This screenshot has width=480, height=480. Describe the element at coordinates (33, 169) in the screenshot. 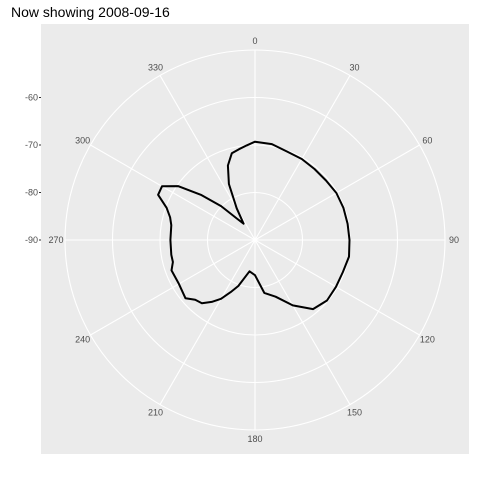

I see `radial-tick-labels: -60 -70 -80 -90` at that location.